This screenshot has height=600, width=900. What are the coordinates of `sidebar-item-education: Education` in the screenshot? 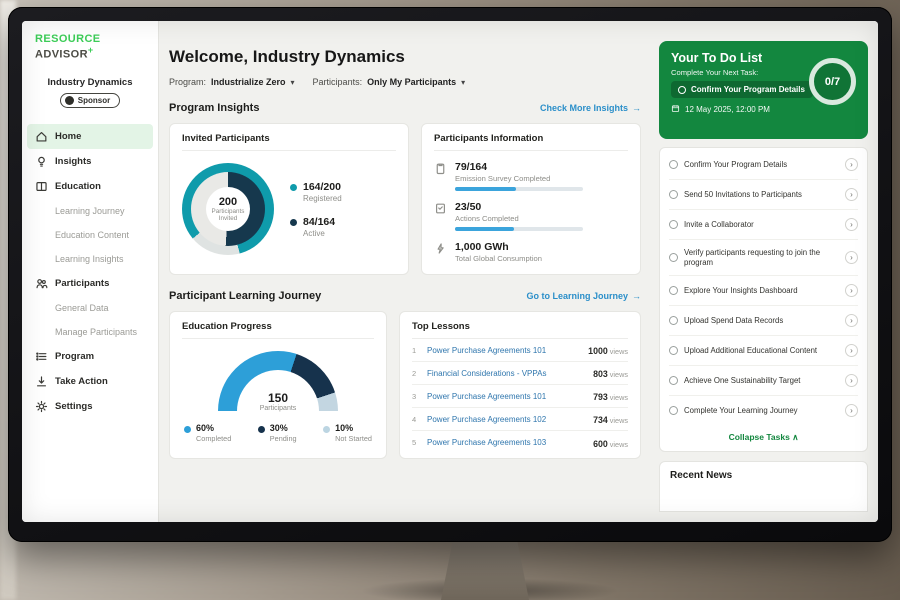 It's located at (90, 186).